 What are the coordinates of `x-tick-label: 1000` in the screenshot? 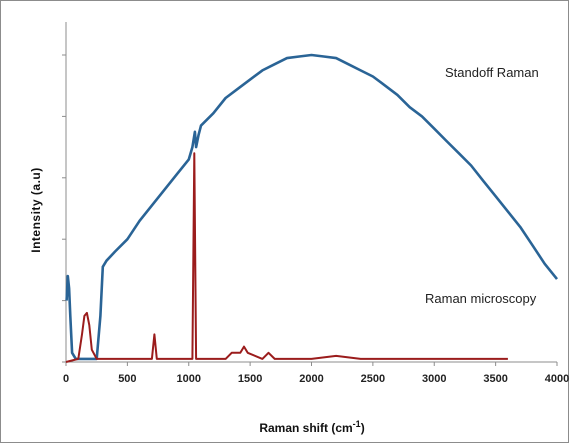 It's located at (189, 379).